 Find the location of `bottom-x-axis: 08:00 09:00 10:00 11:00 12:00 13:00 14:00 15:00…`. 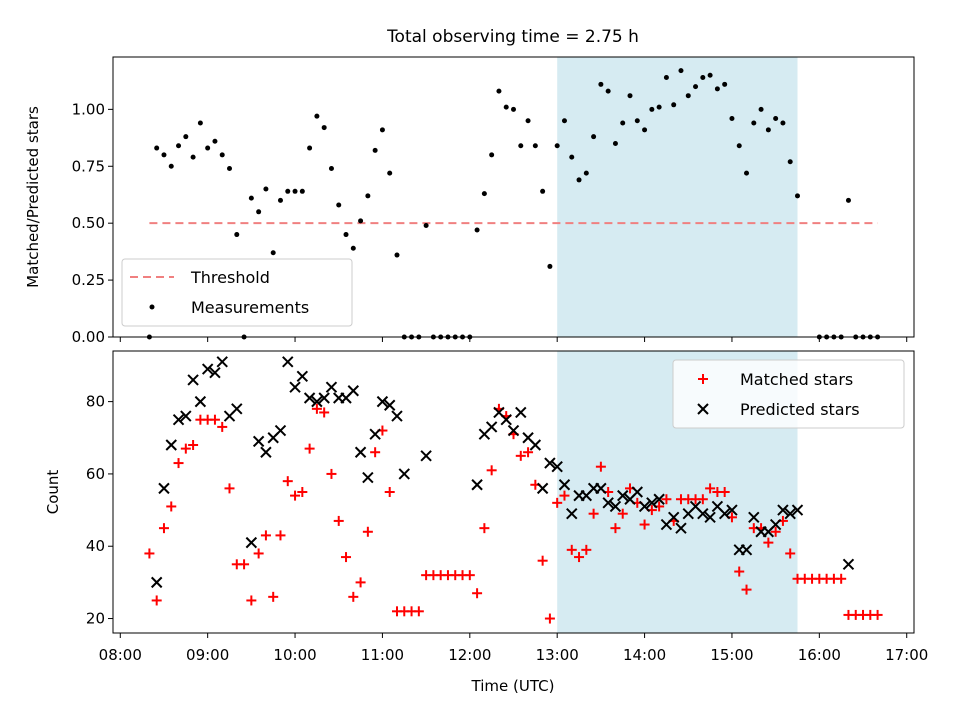

bottom-x-axis: 08:00 09:00 10:00 11:00 12:00 13:00 14:00 15:00… is located at coordinates (513, 648).